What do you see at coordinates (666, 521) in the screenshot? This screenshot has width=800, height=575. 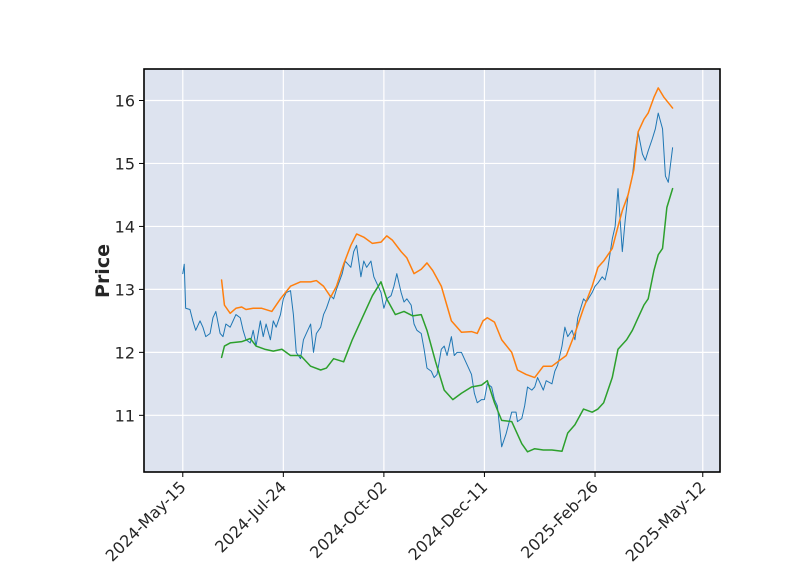 I see `x-tick-label: 2025-May-12` at bounding box center [666, 521].